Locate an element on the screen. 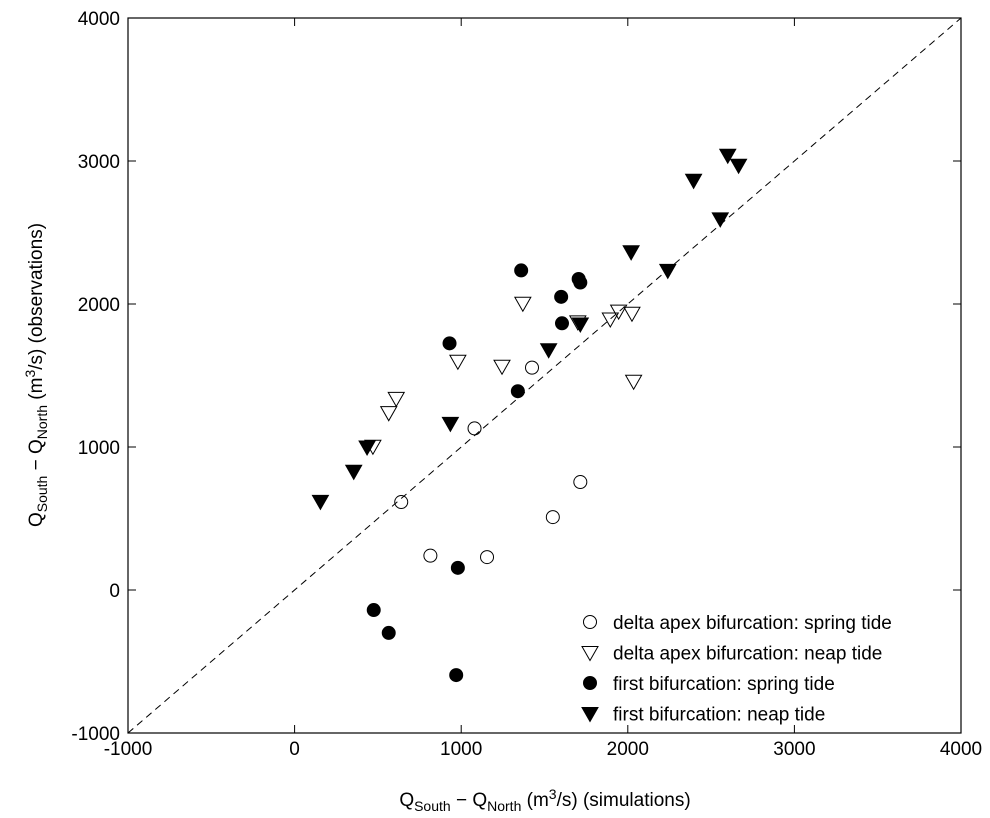 This screenshot has width=990, height=818. y-axis-label: QSouth − QNorth (m3/s) (observations) is located at coordinates (36, 375).